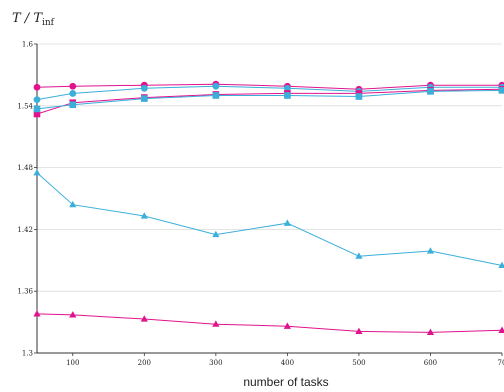 This screenshot has height=392, width=504. I want to click on x-tick-label: 500, so click(358, 363).